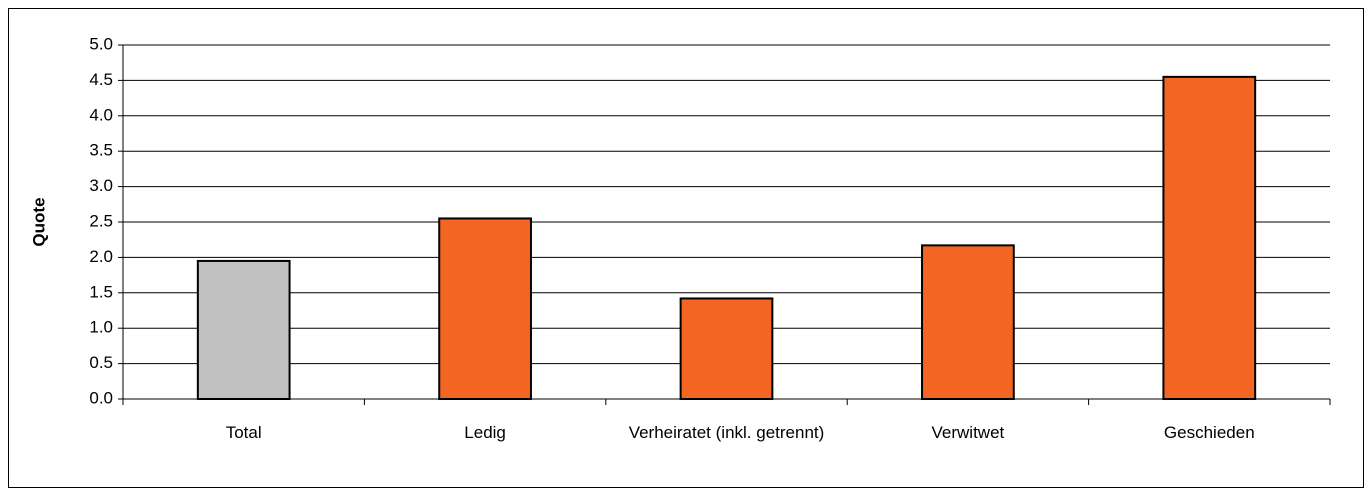  I want to click on y-tick-label: 2.5, so click(101, 220).